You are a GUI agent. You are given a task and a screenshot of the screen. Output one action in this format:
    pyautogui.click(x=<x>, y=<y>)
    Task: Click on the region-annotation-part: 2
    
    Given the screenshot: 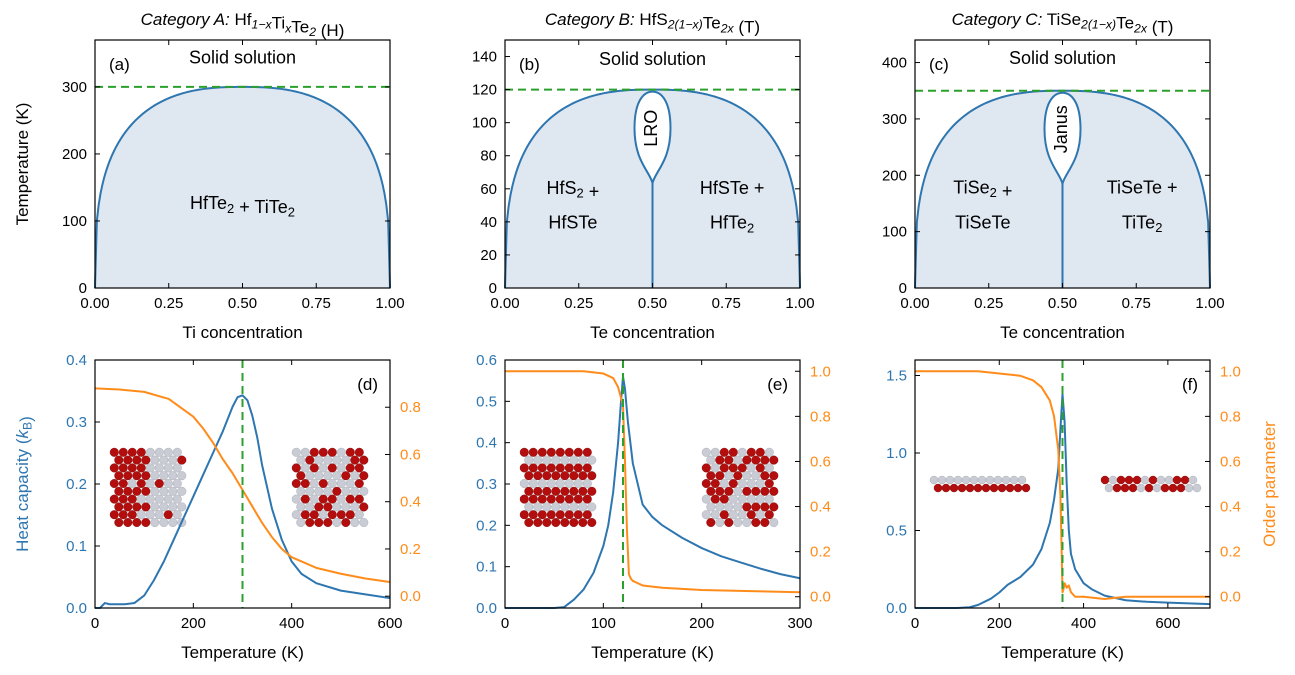 What is the action you would take?
    pyautogui.click(x=1158, y=227)
    